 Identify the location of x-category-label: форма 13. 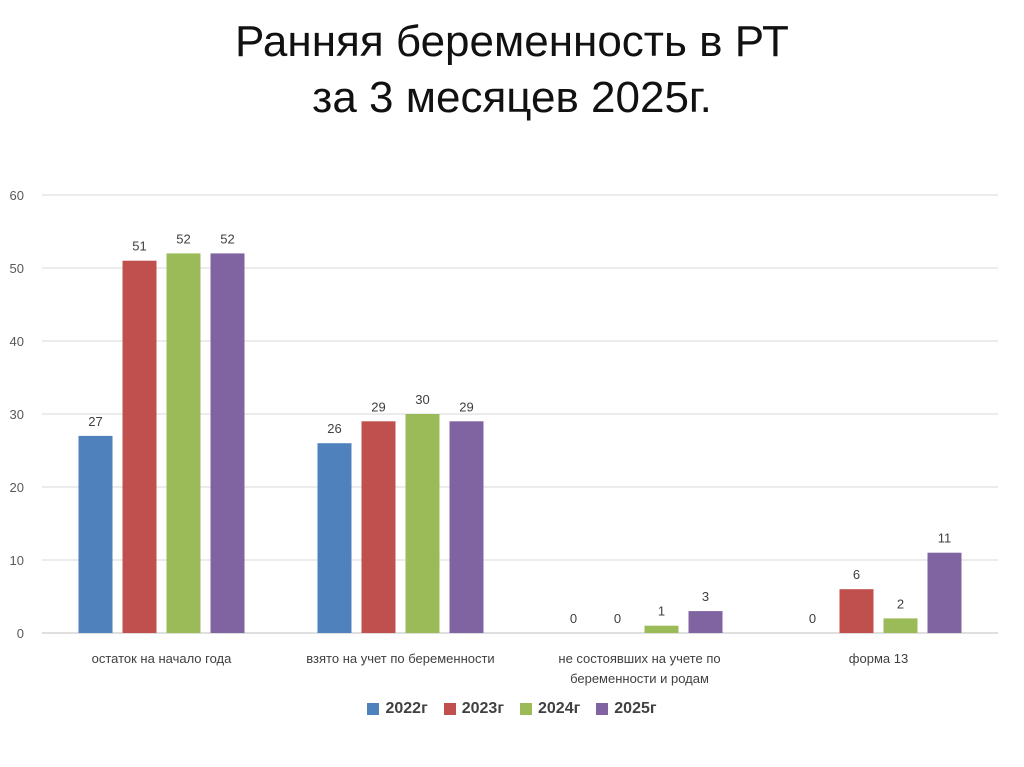
(878, 658).